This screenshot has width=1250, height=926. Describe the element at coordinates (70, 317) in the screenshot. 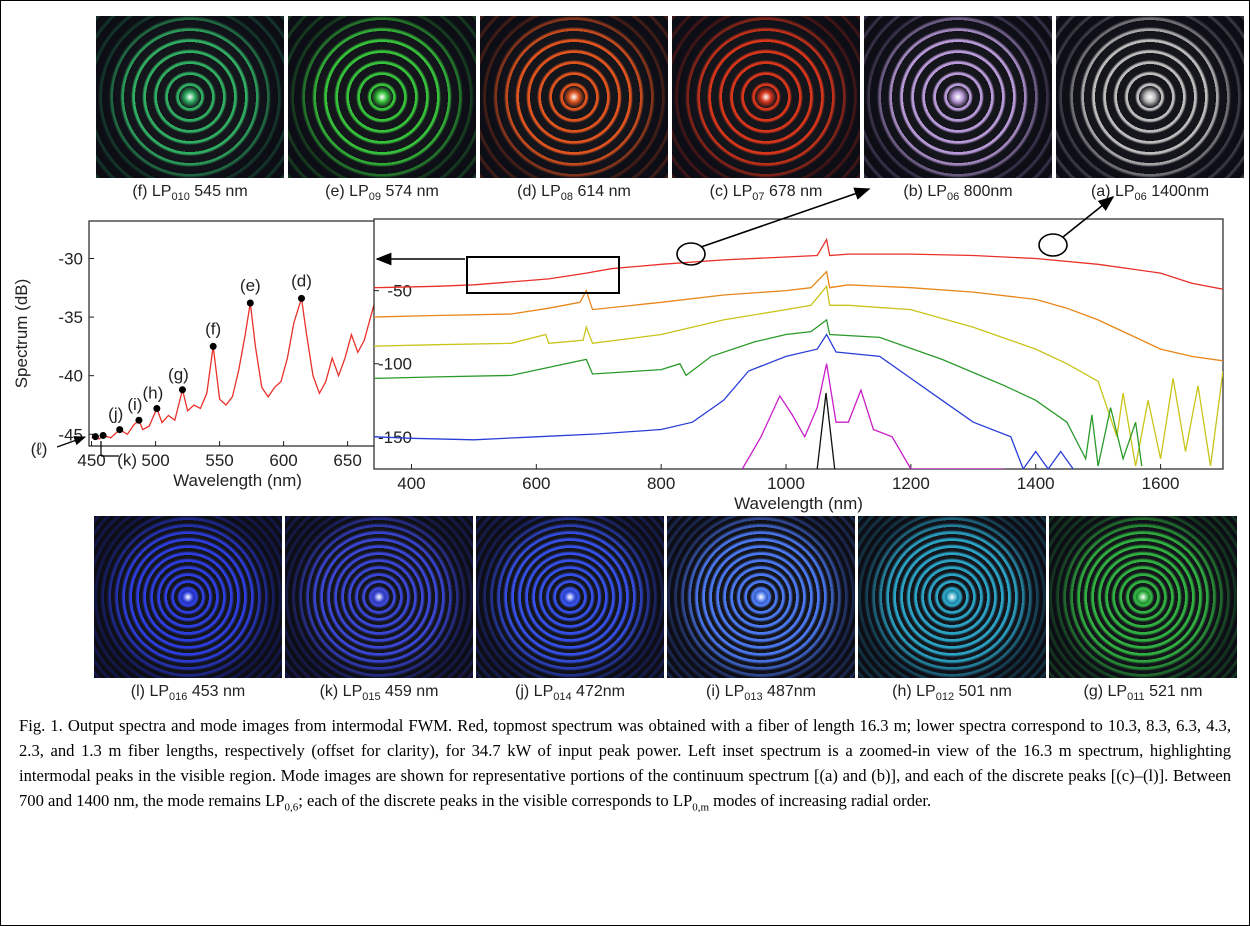

I see `y-tick-label: -35` at that location.